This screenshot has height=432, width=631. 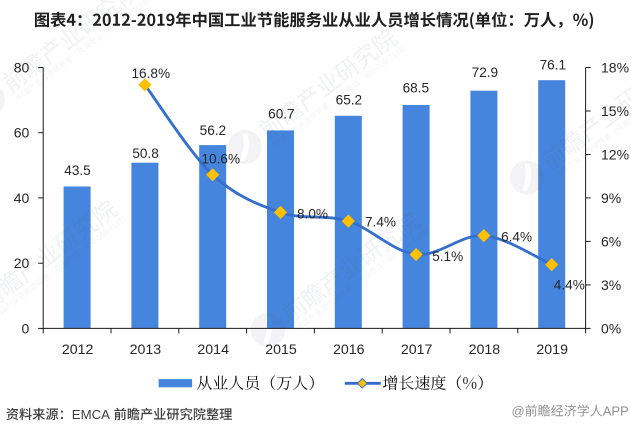 What do you see at coordinates (416, 88) in the screenshot?
I see `svg-text: 68.5` at bounding box center [416, 88].